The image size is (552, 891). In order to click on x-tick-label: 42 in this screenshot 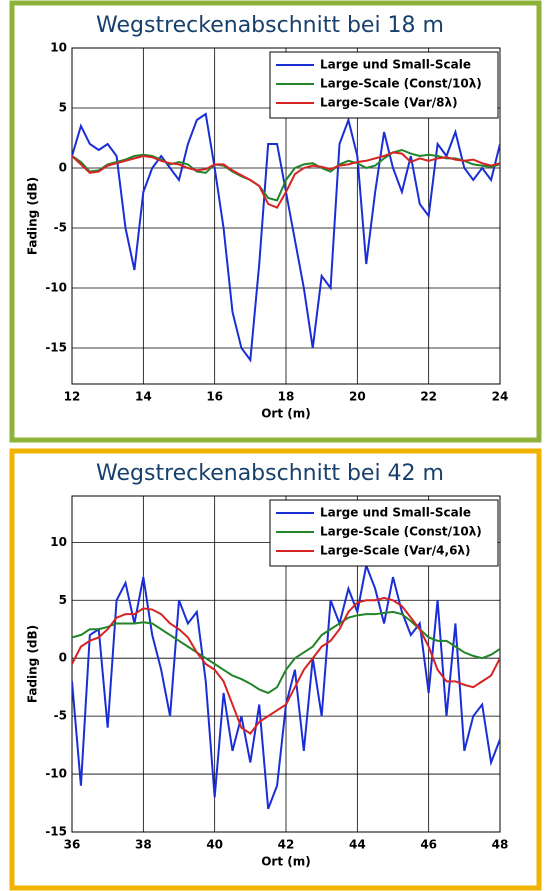, I will do `click(286, 845)`.